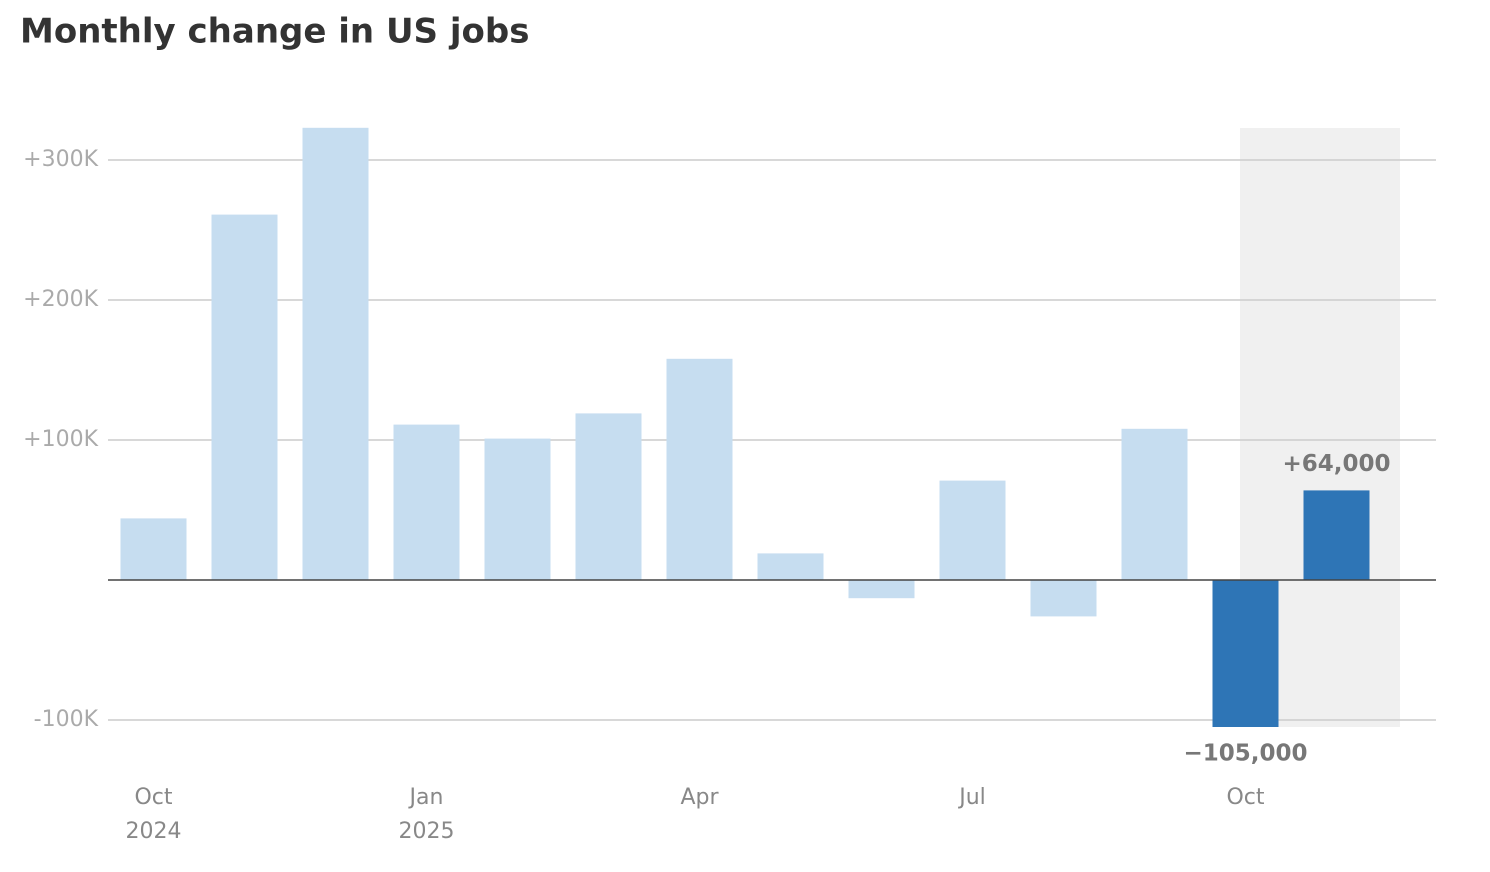 The width and height of the screenshot is (1490, 872). Describe the element at coordinates (274, 32) in the screenshot. I see `chart-title: Monthly change in US jobs` at that location.